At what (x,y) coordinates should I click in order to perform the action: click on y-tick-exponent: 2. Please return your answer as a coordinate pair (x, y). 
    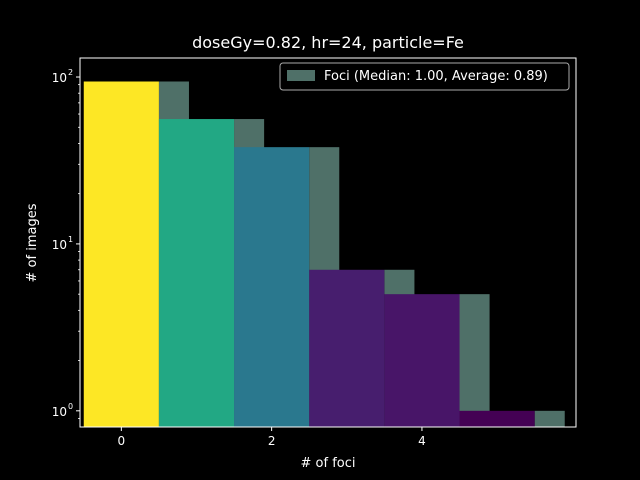
    Looking at the image, I should click on (70, 72).